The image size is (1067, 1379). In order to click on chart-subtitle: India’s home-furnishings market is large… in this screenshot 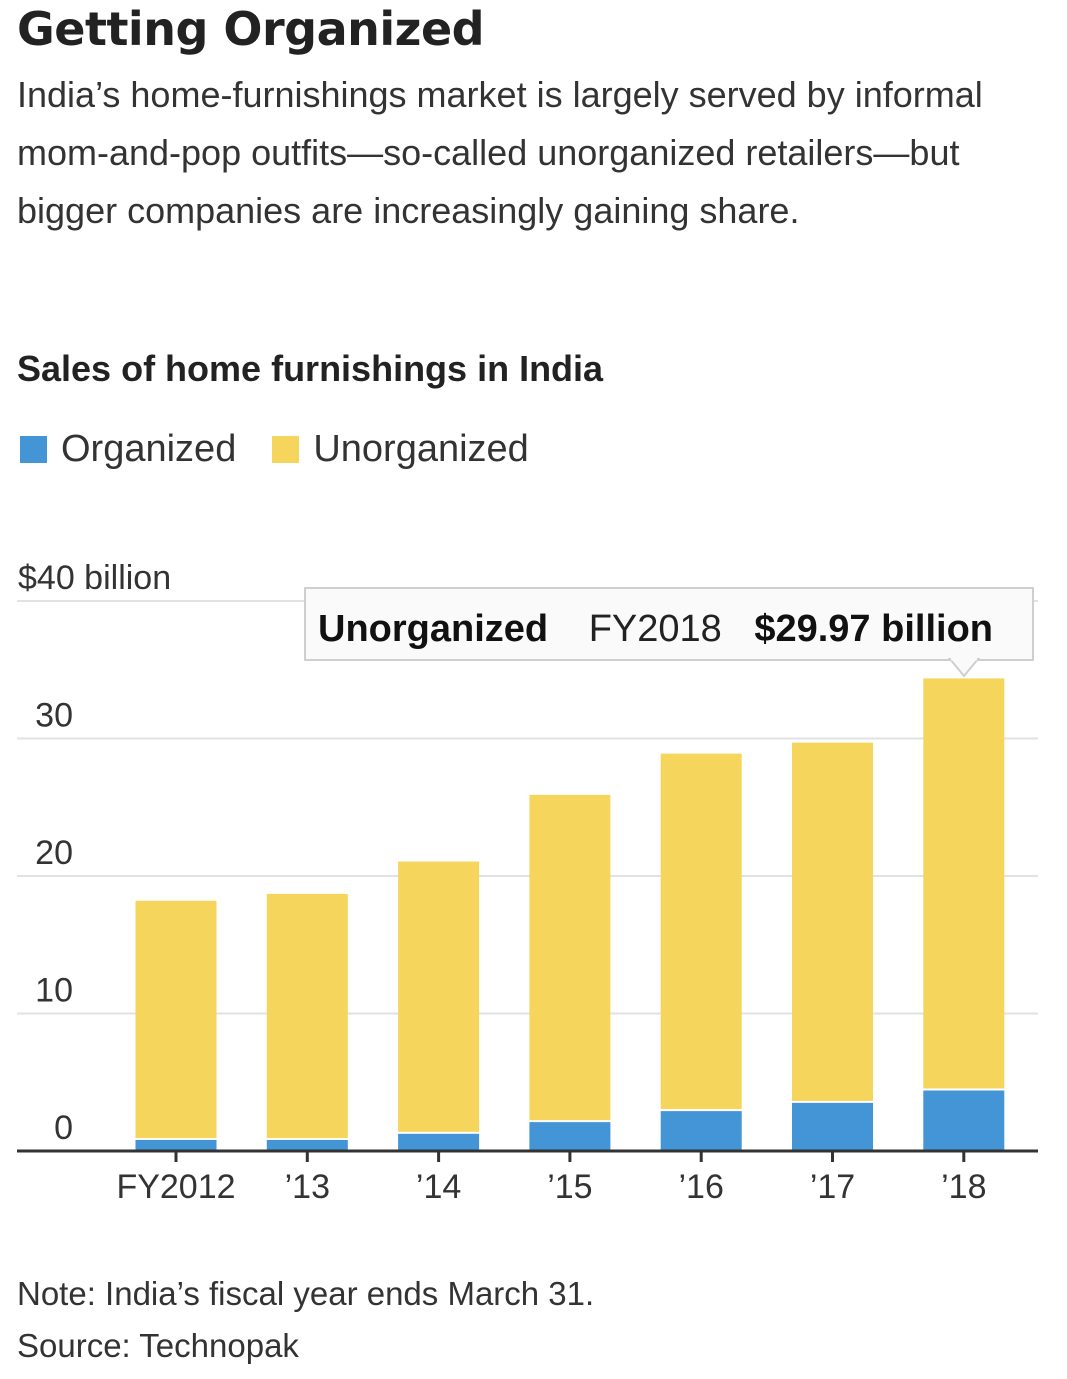, I will do `click(500, 152)`.